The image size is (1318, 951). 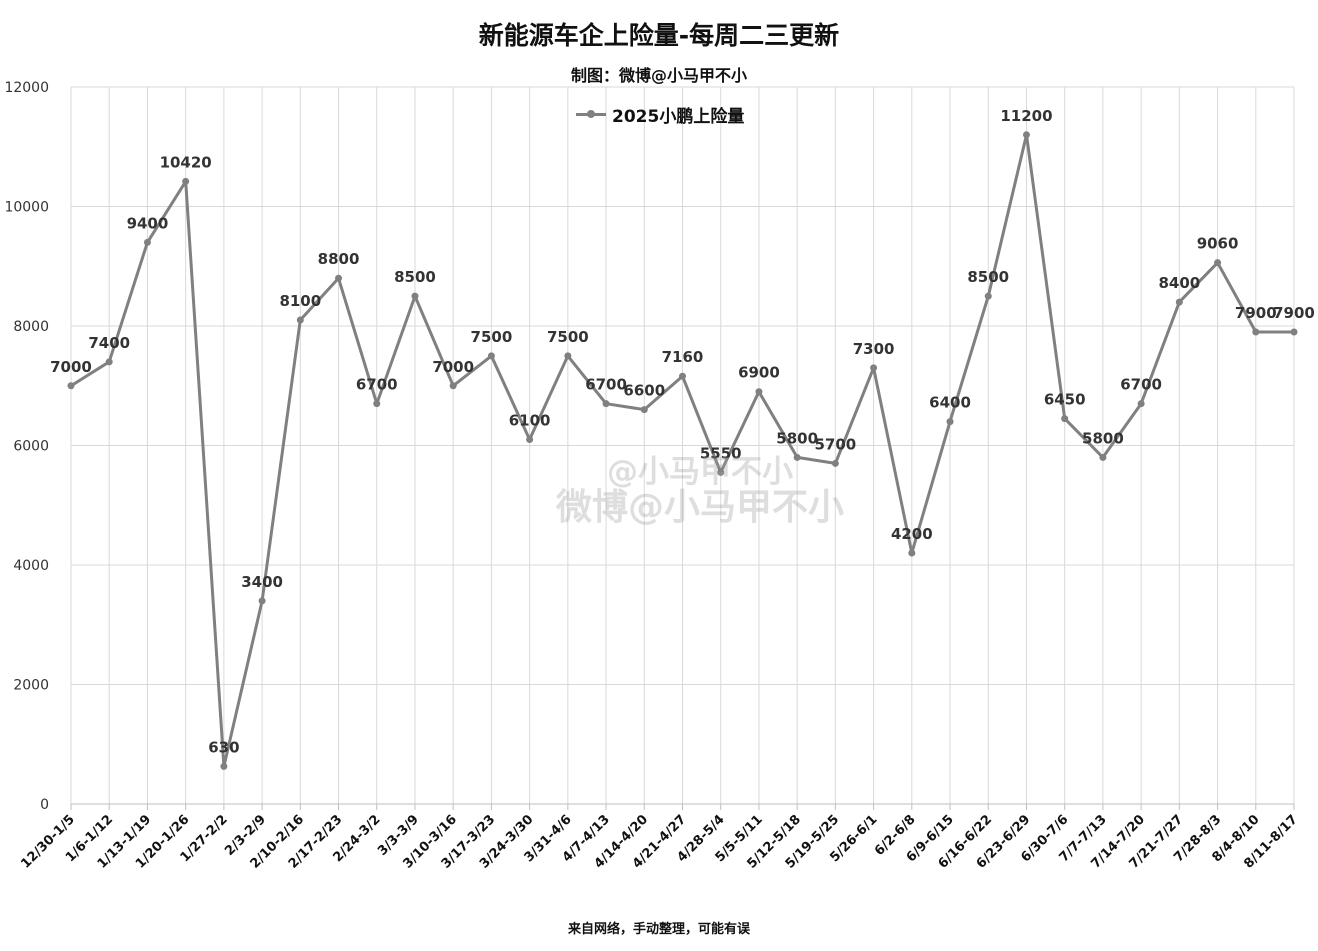 I want to click on data-label: 8400, so click(x=1179, y=283).